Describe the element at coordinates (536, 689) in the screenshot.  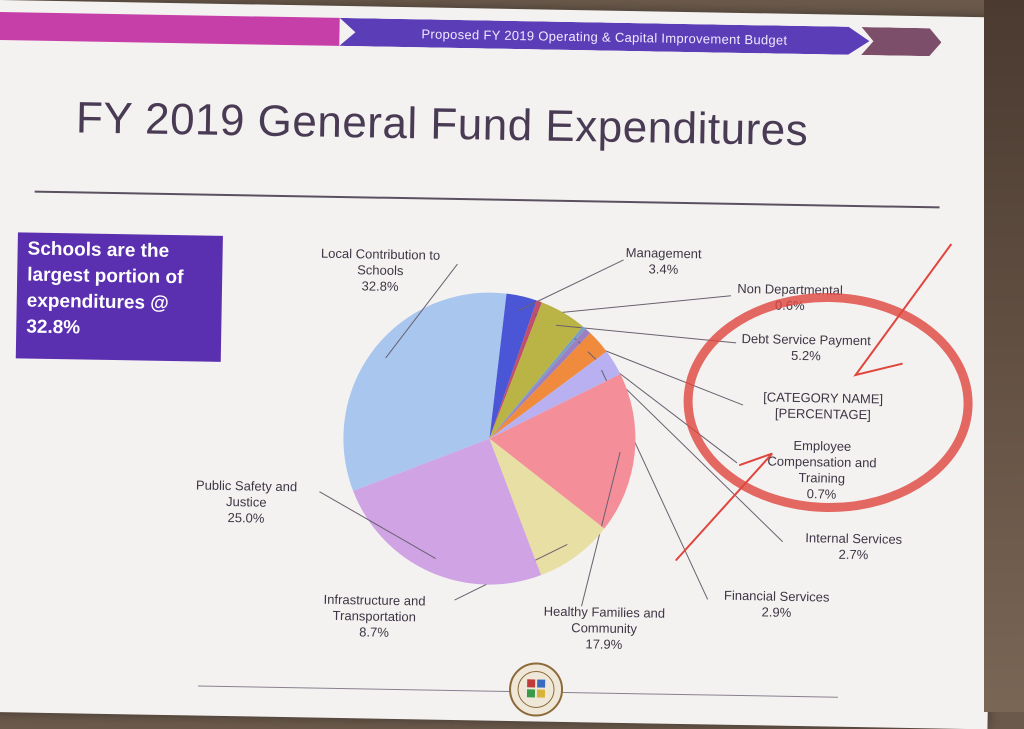
I see `city-seal-icon` at that location.